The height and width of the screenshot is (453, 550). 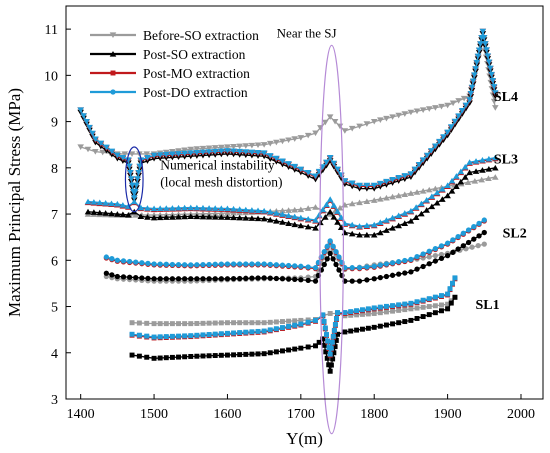 I want to click on x-tick-label: 1400, so click(x=81, y=414).